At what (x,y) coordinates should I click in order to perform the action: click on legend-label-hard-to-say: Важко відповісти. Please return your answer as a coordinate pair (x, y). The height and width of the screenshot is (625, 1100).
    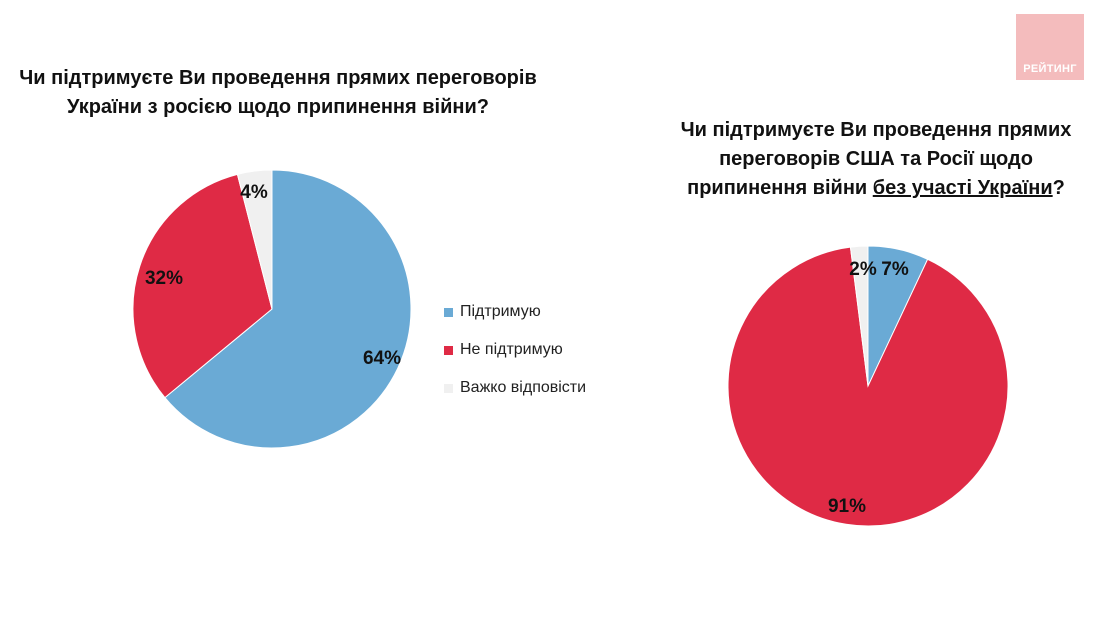
    Looking at the image, I should click on (523, 387).